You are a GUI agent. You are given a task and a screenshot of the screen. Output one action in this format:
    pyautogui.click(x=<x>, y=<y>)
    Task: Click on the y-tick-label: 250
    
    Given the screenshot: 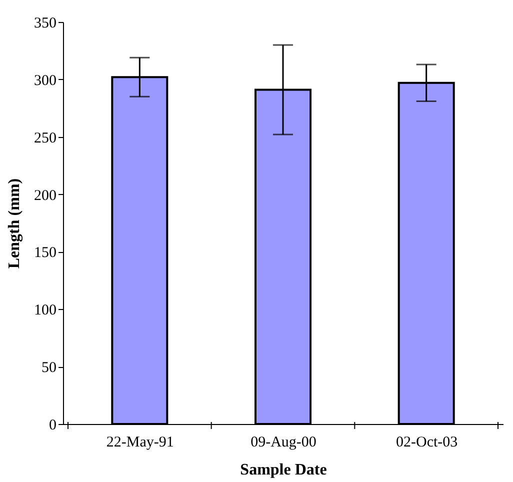 What is the action you would take?
    pyautogui.click(x=45, y=138)
    